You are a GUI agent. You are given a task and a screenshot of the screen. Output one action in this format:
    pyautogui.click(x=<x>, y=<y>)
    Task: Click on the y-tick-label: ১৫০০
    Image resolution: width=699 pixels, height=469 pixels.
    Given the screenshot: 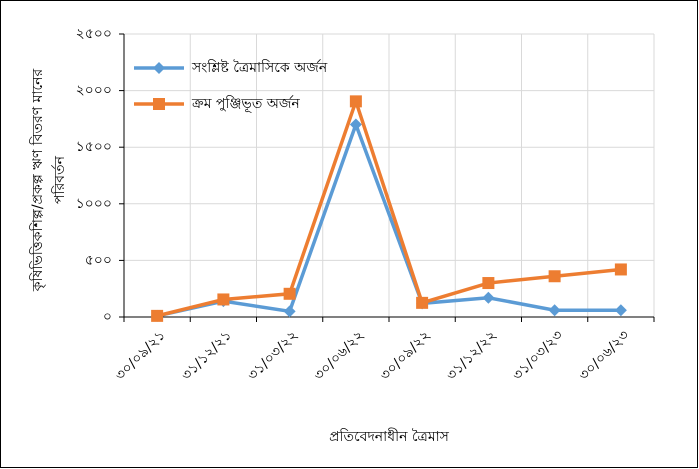 What is the action you would take?
    pyautogui.click(x=94, y=147)
    